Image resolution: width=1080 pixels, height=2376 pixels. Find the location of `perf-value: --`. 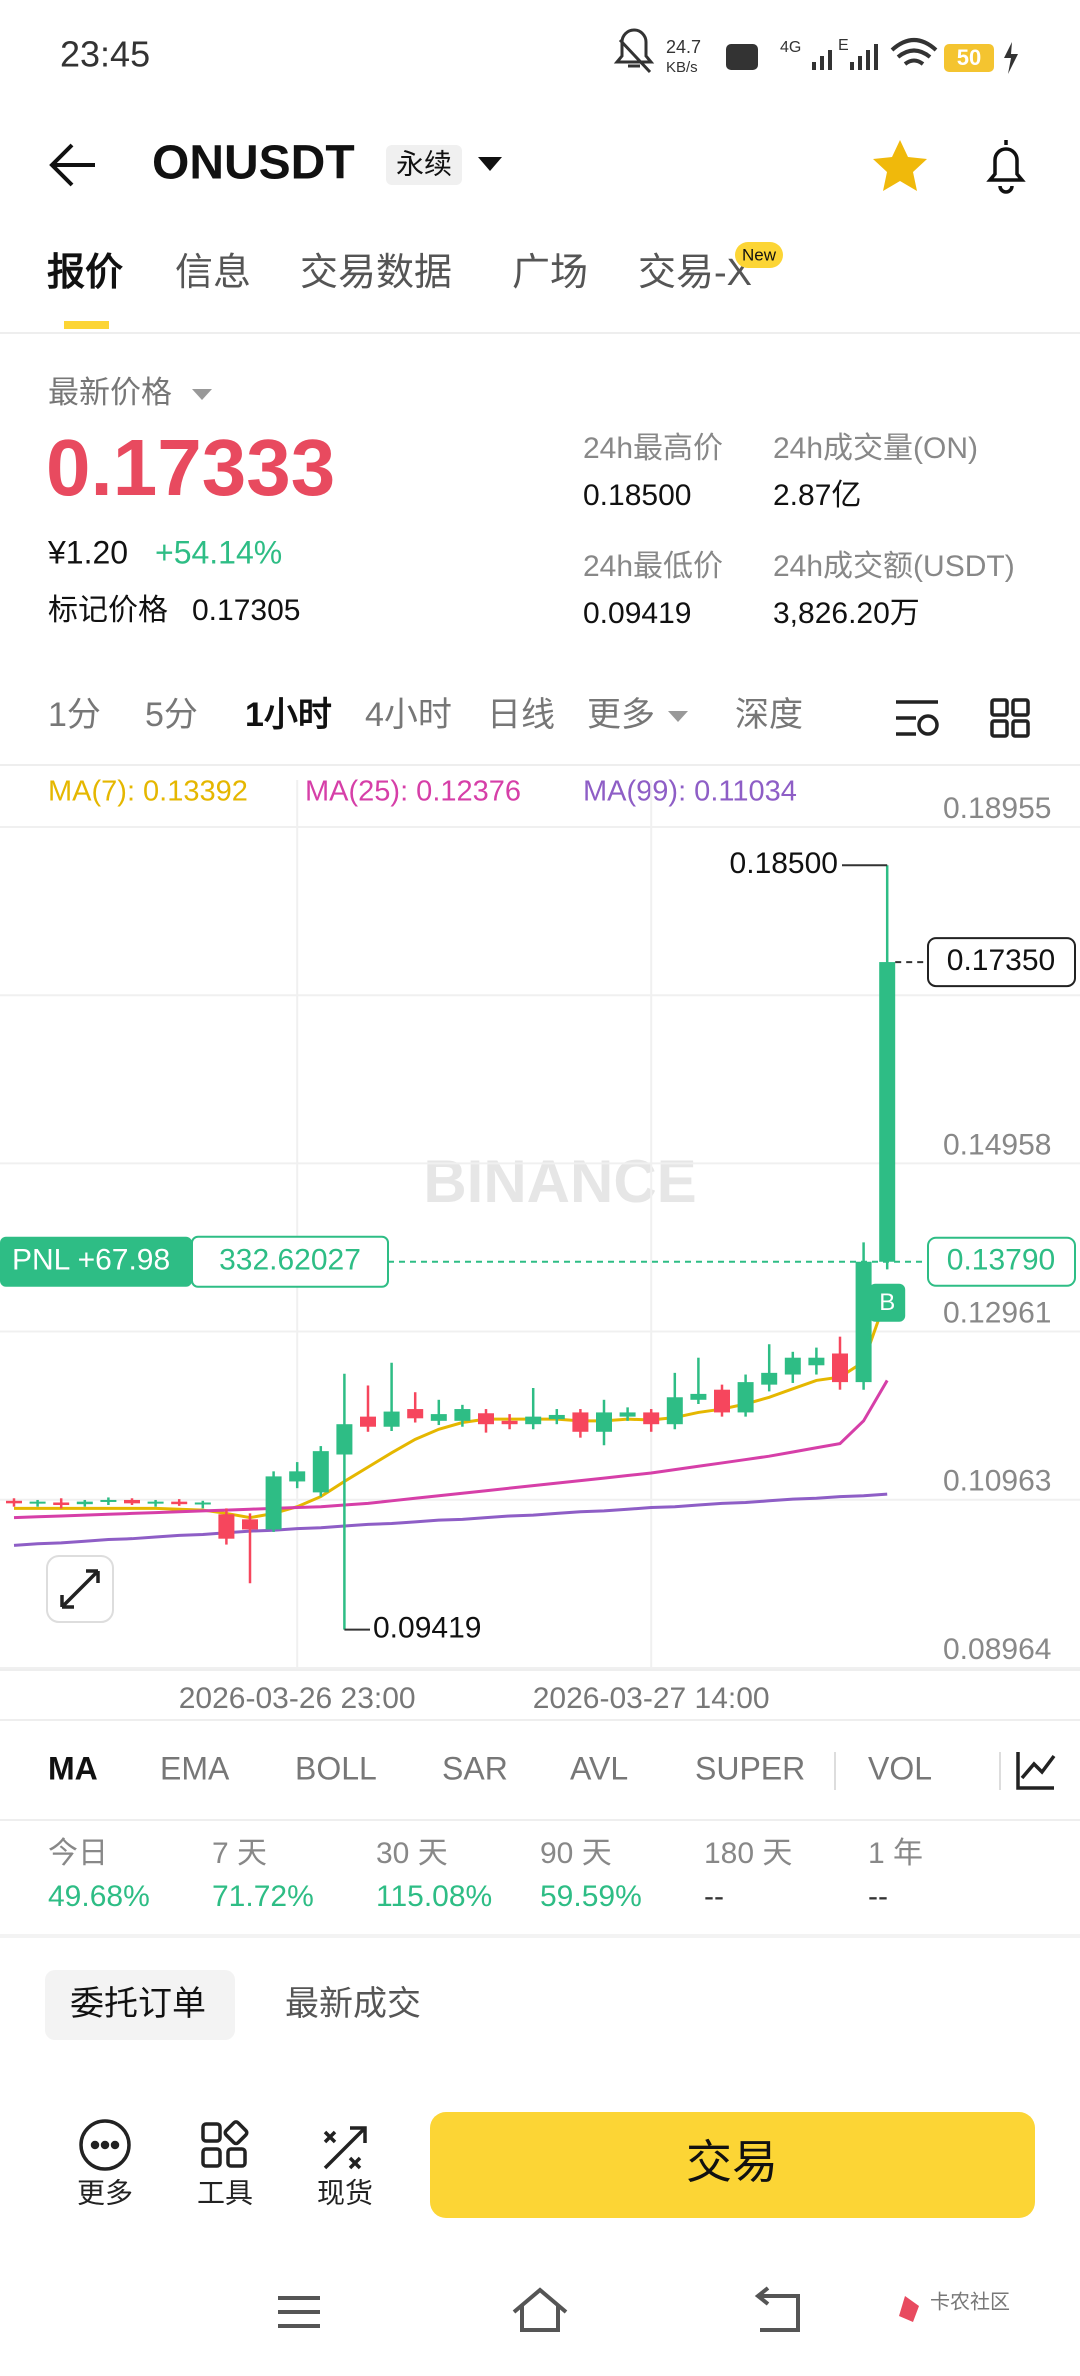

perf-value: -- is located at coordinates (878, 1896).